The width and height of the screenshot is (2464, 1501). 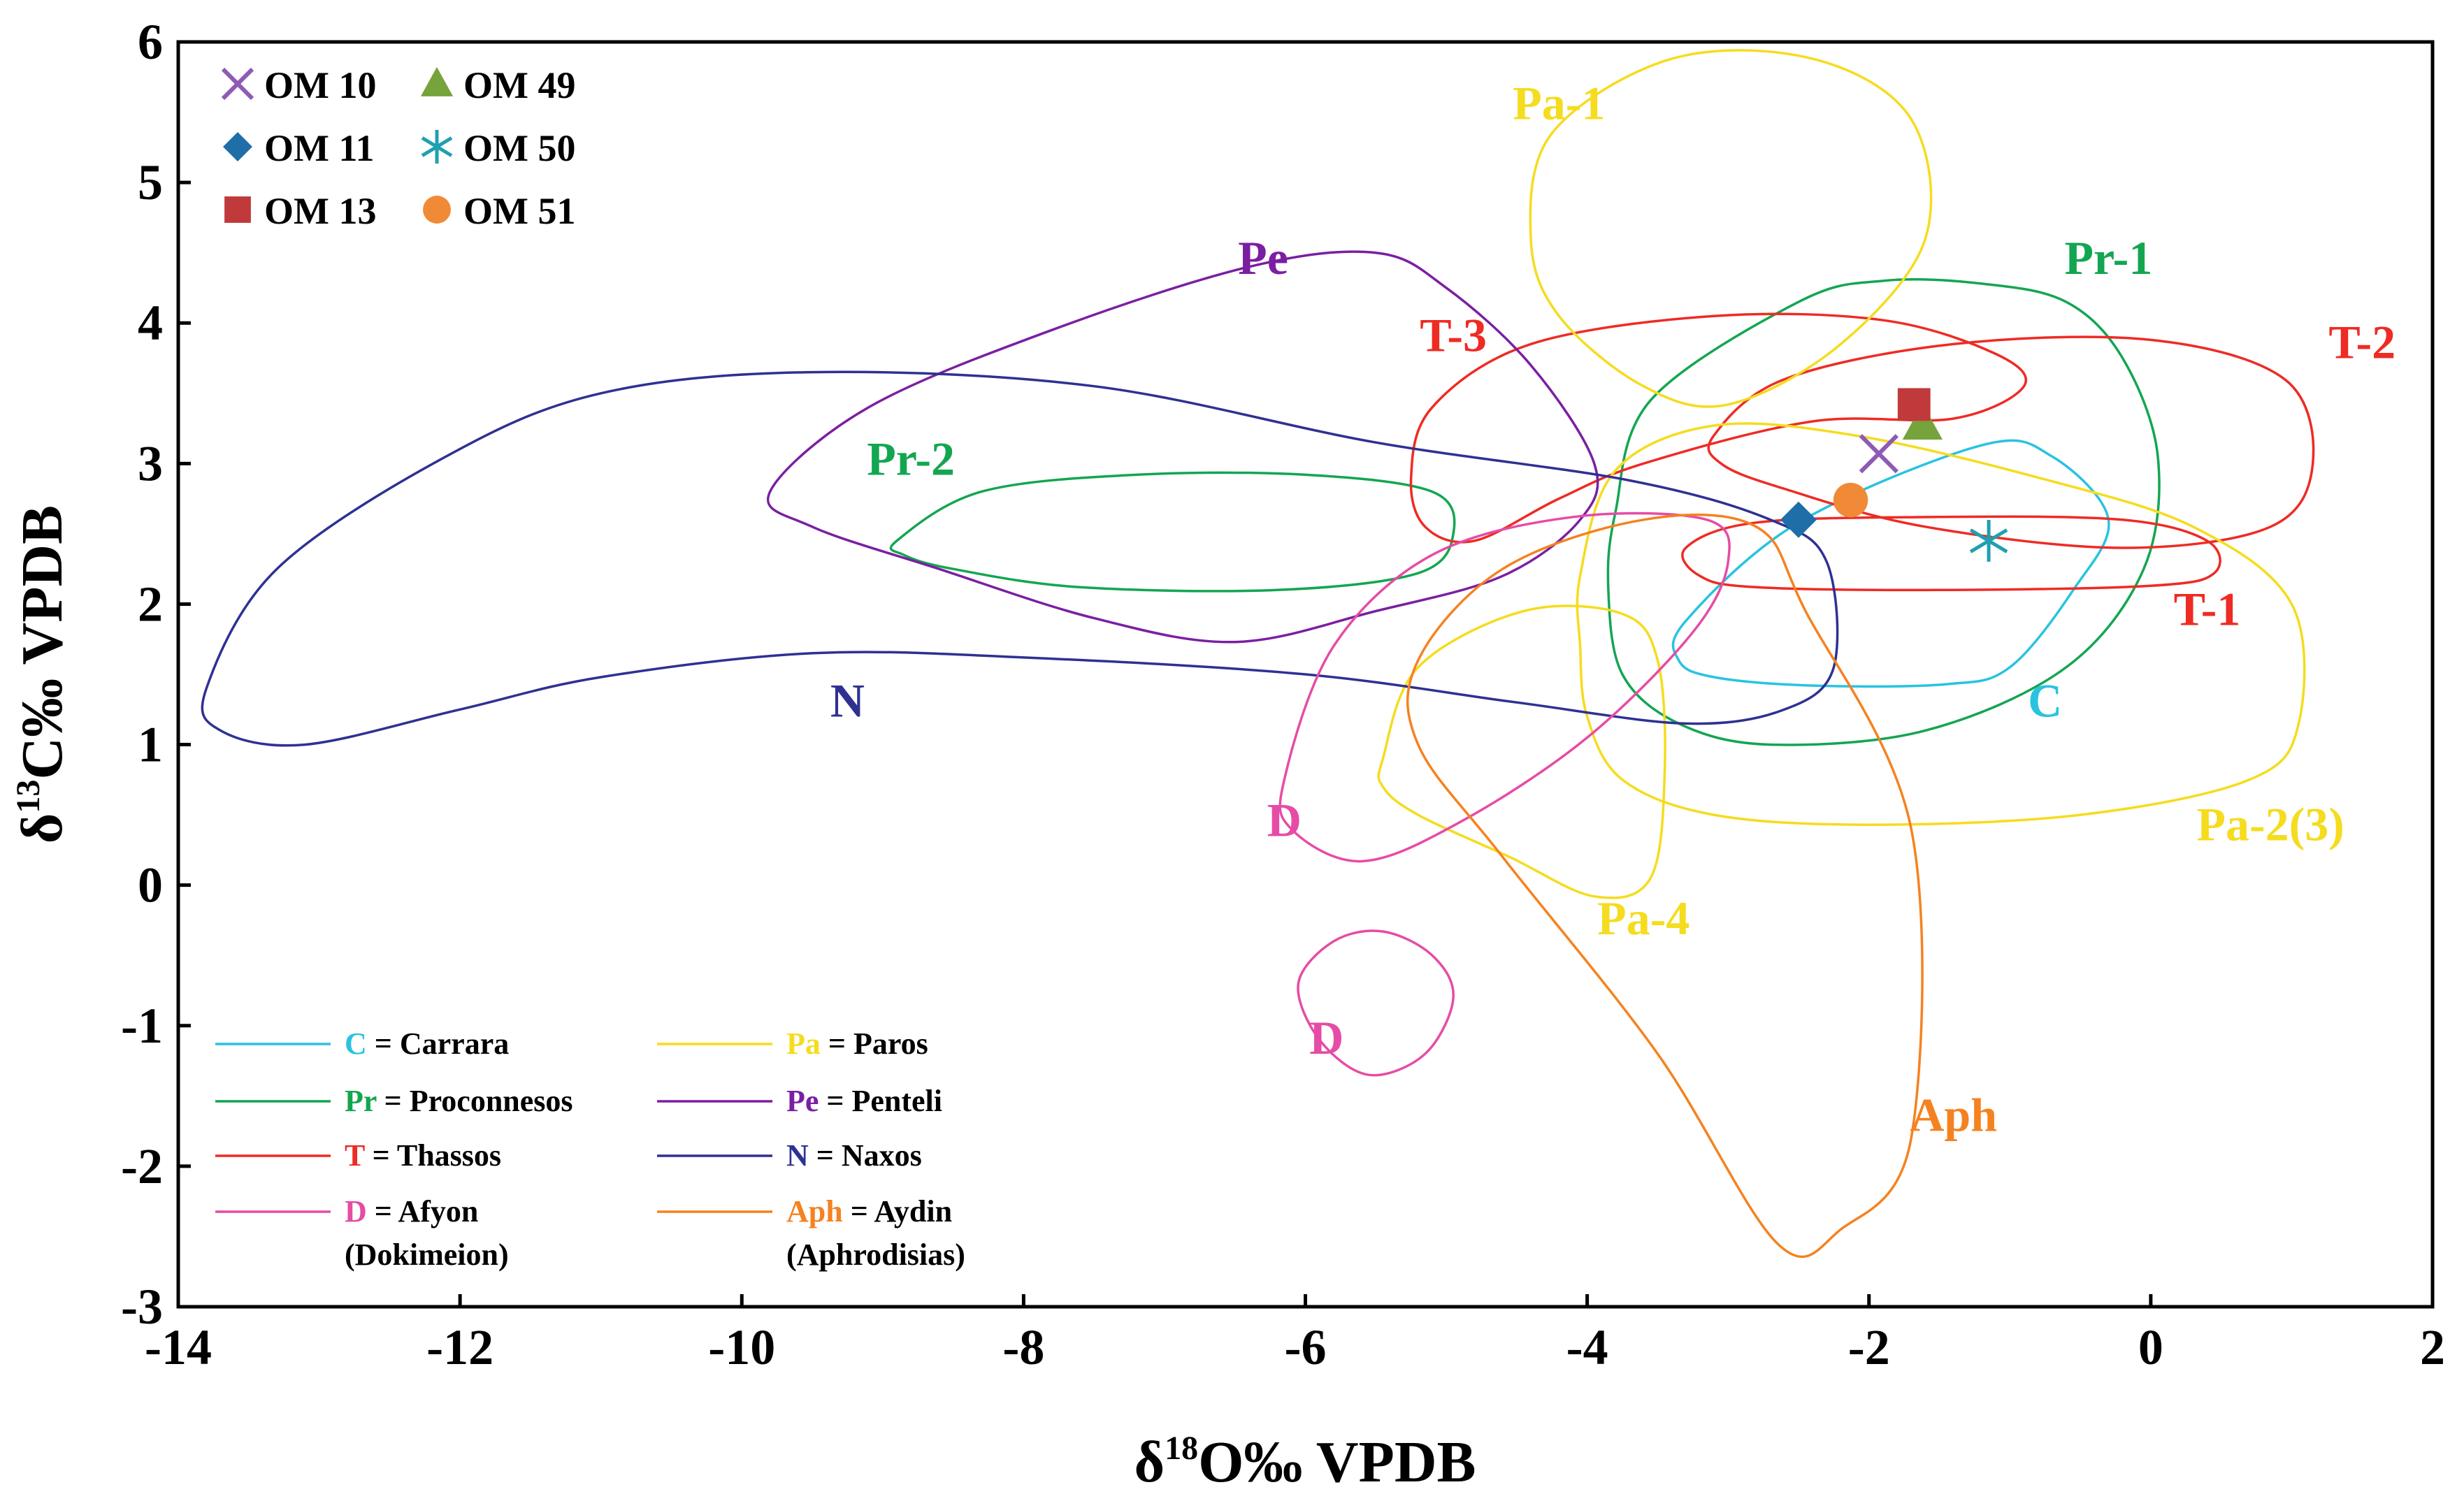 What do you see at coordinates (320, 85) in the screenshot?
I see `legend-label: OM 10` at bounding box center [320, 85].